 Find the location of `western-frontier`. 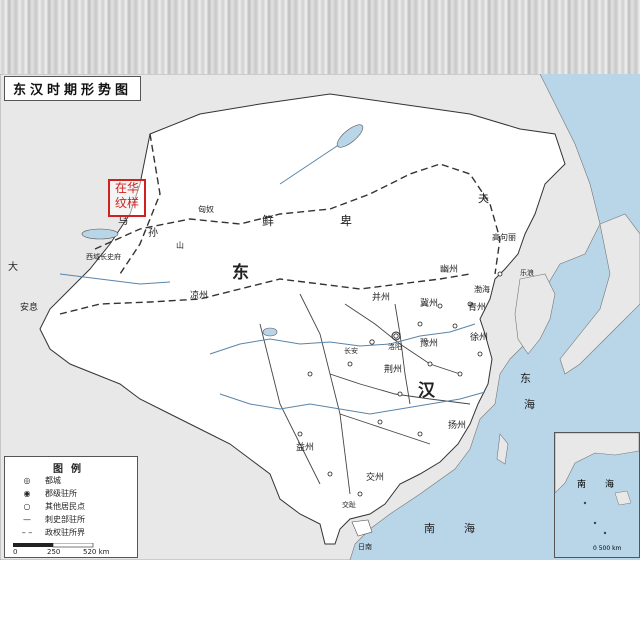

western-frontier is located at coordinates (140, 204).